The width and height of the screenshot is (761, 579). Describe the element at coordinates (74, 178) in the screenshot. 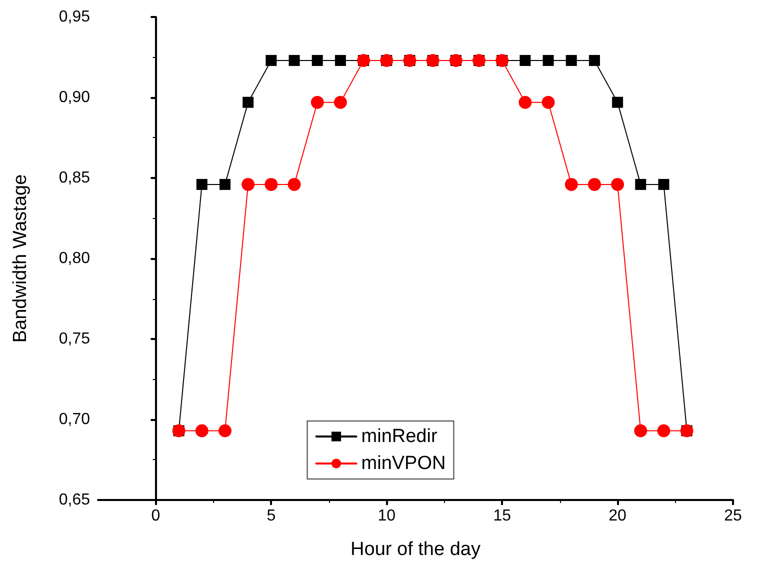

I see `y-tick-label: 0,85` at that location.